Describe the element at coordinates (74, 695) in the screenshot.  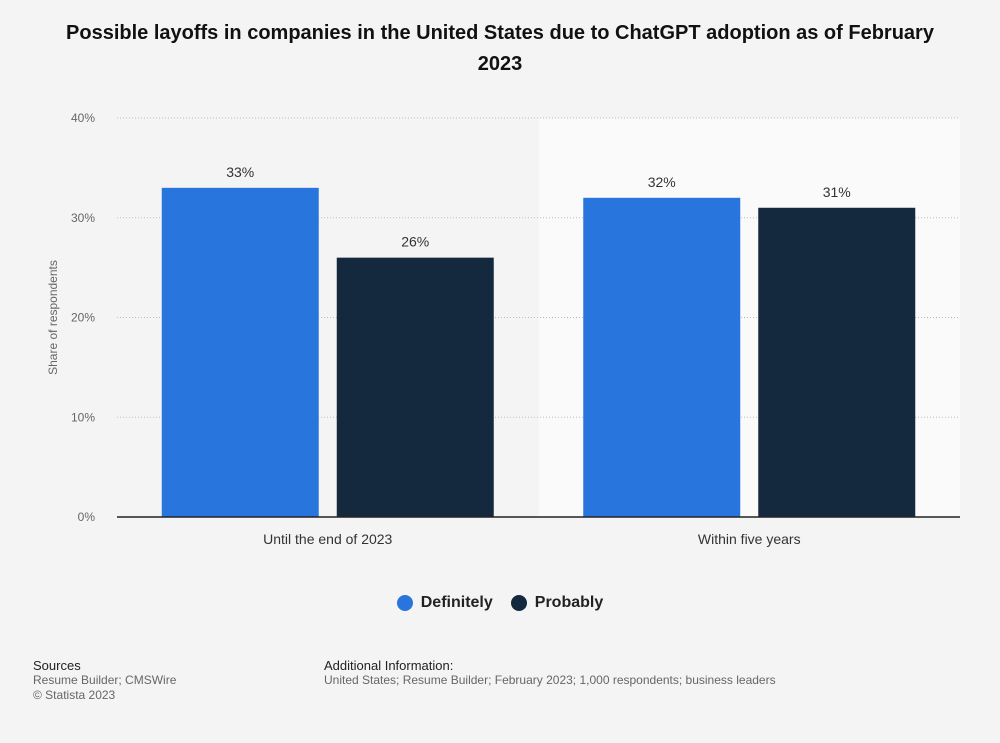
I see `copyright-text: © Statista 2023` at that location.